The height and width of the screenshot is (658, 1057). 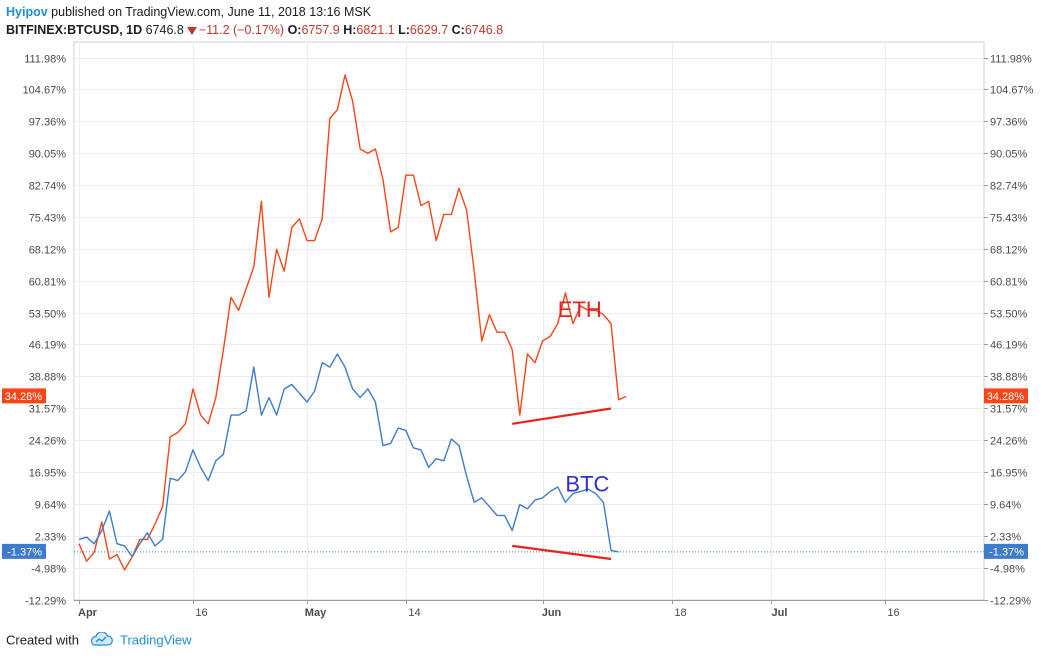 What do you see at coordinates (1010, 602) in the screenshot?
I see `y-tick-label-right: -12.29%` at bounding box center [1010, 602].